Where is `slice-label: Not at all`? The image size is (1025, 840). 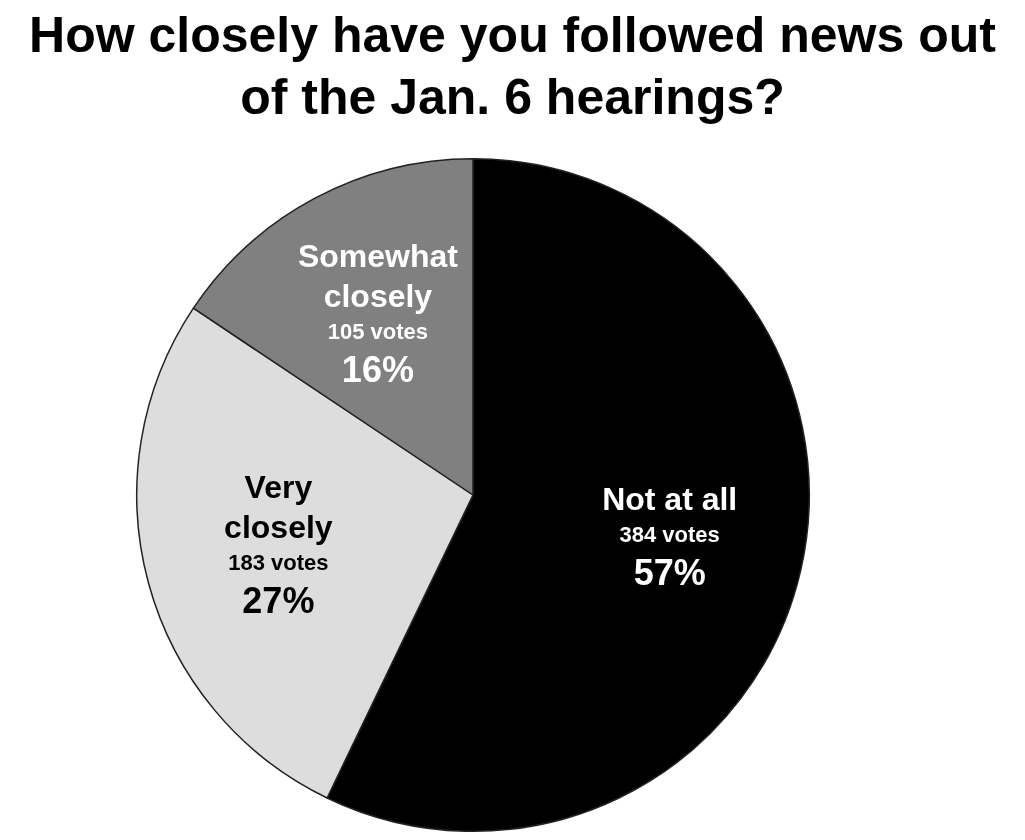
slice-label: Not at all is located at coordinates (670, 498).